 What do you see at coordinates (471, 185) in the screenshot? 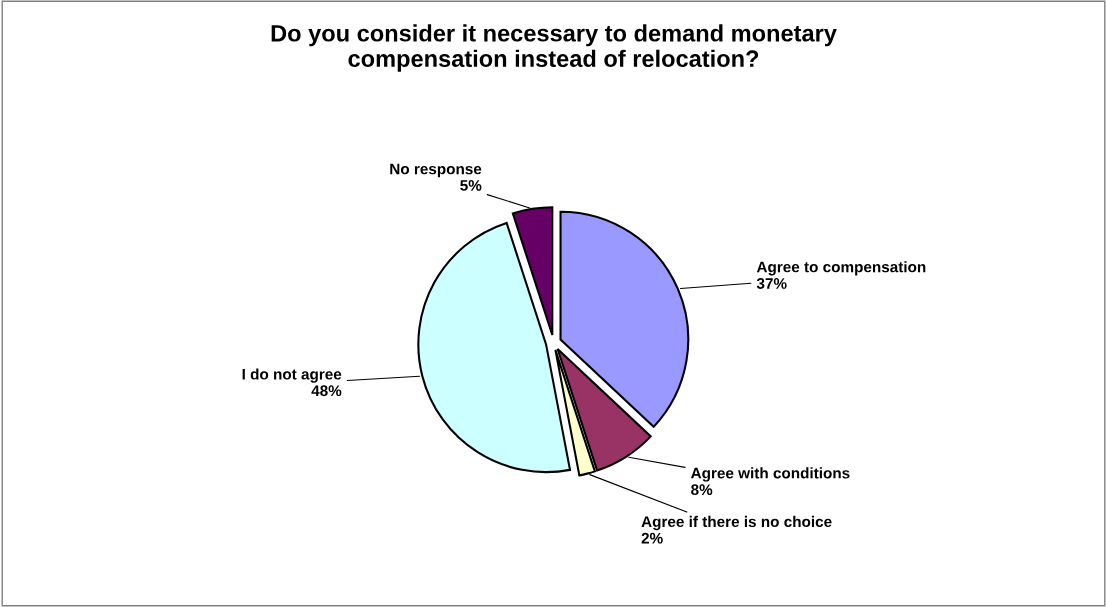
I see `data-label: 5%` at bounding box center [471, 185].